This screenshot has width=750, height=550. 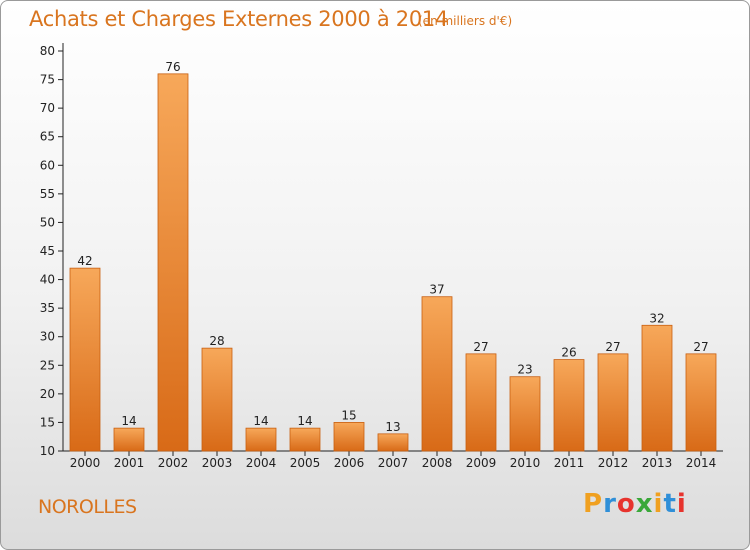 What do you see at coordinates (610, 504) in the screenshot?
I see `logo-letter: r` at bounding box center [610, 504].